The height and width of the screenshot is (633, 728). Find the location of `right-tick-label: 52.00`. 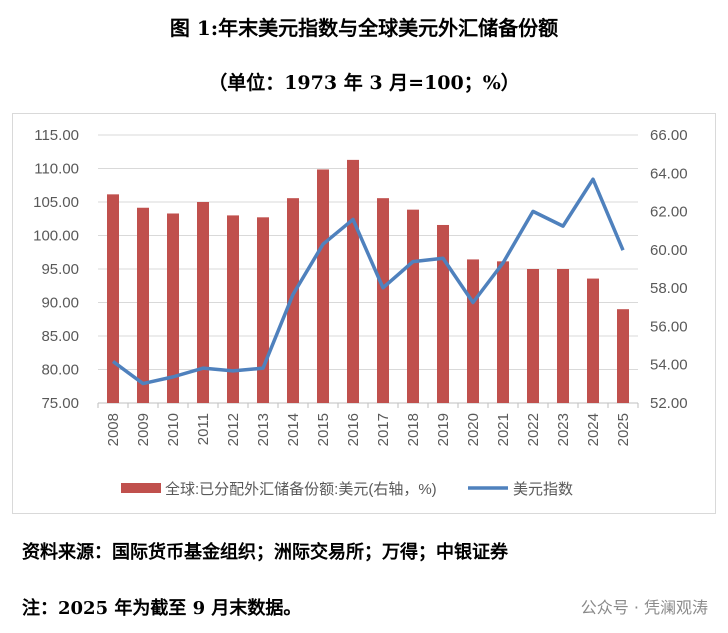

right-tick-label: 52.00 is located at coordinates (669, 403).